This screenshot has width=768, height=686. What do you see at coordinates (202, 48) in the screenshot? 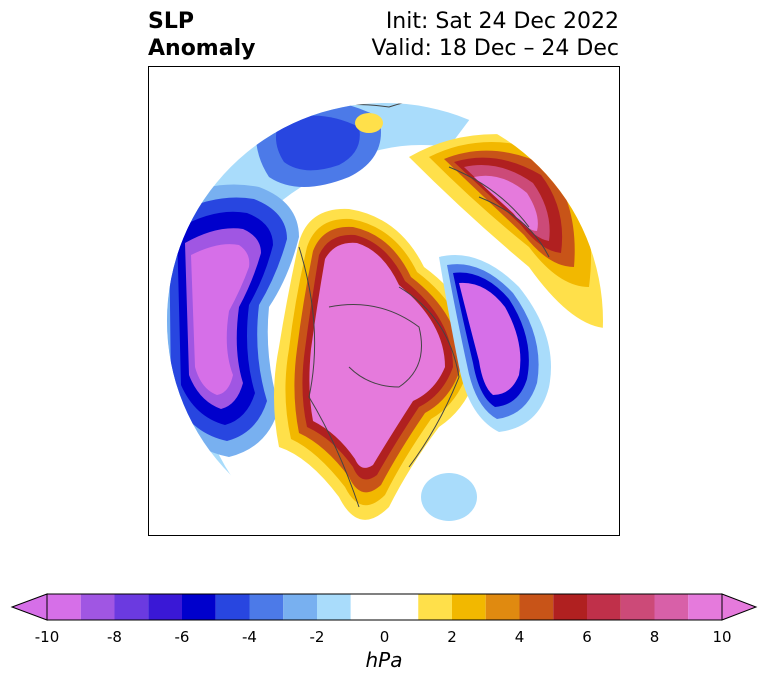
I see `title-anomaly: Anomaly` at bounding box center [202, 48].